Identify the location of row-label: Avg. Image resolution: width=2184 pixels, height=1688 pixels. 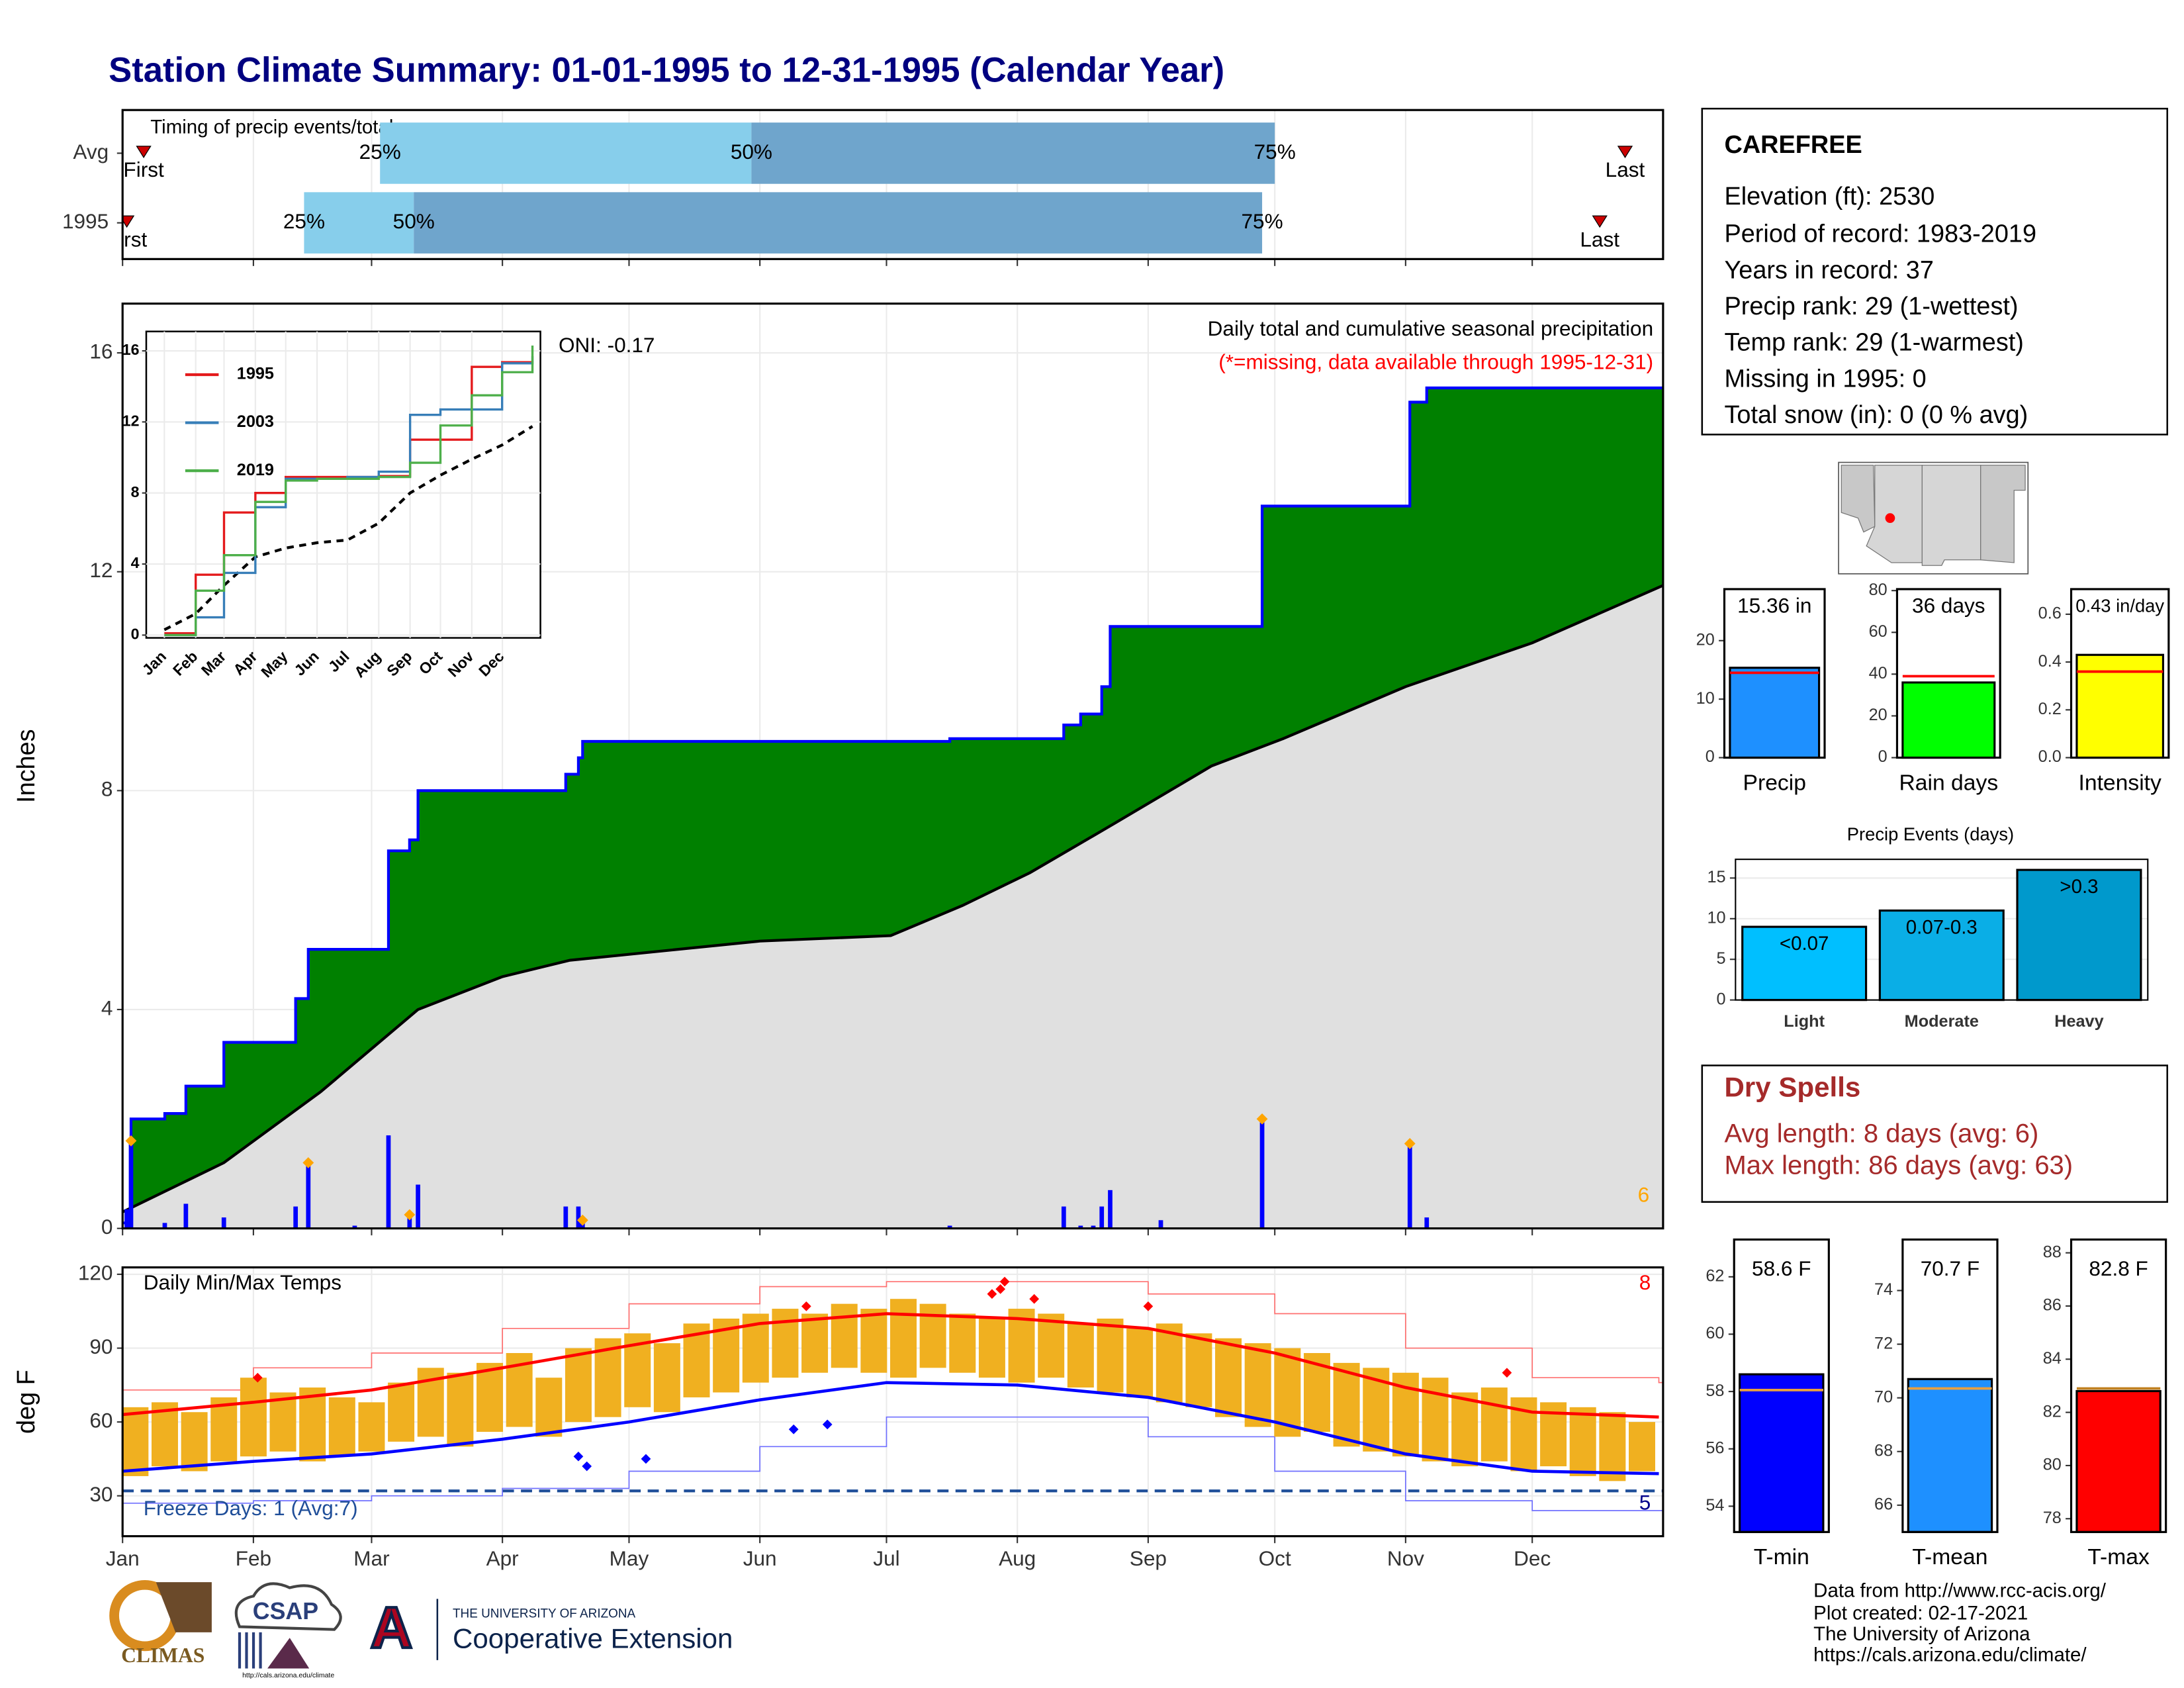
(91, 152).